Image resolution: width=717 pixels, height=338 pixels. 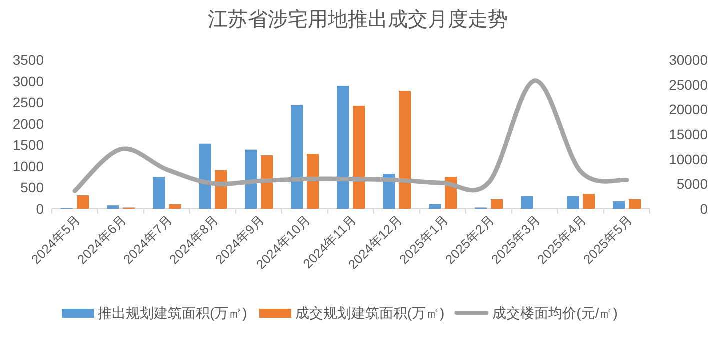 What do you see at coordinates (173, 313) in the screenshot?
I see `legend-label: 推出规划建筑面积(万㎡)` at bounding box center [173, 313].